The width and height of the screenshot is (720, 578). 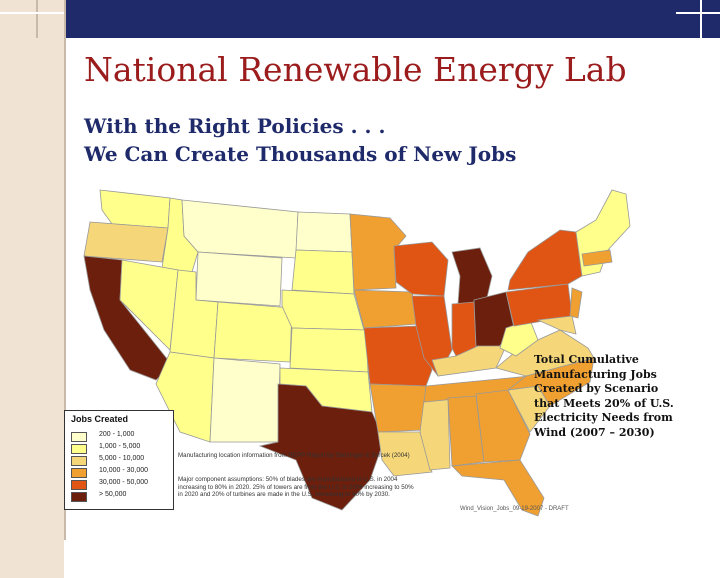 What do you see at coordinates (113, 494) in the screenshot?
I see `legend-label: > 50,000` at bounding box center [113, 494].